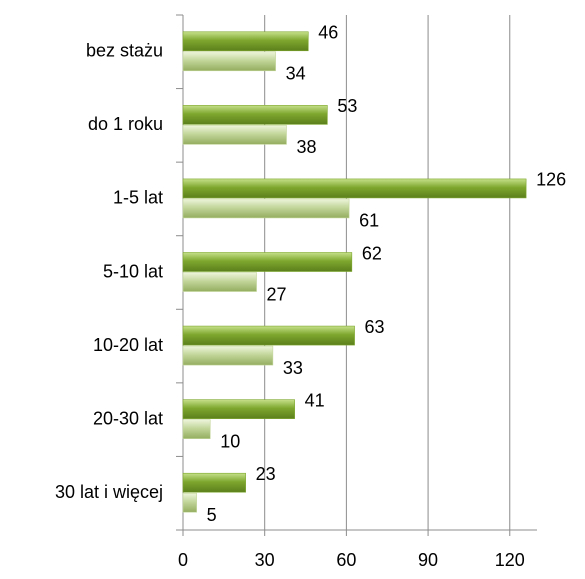 The width and height of the screenshot is (585, 579). What do you see at coordinates (128, 345) in the screenshot?
I see `y-tick-label: 10-20 lat` at bounding box center [128, 345].